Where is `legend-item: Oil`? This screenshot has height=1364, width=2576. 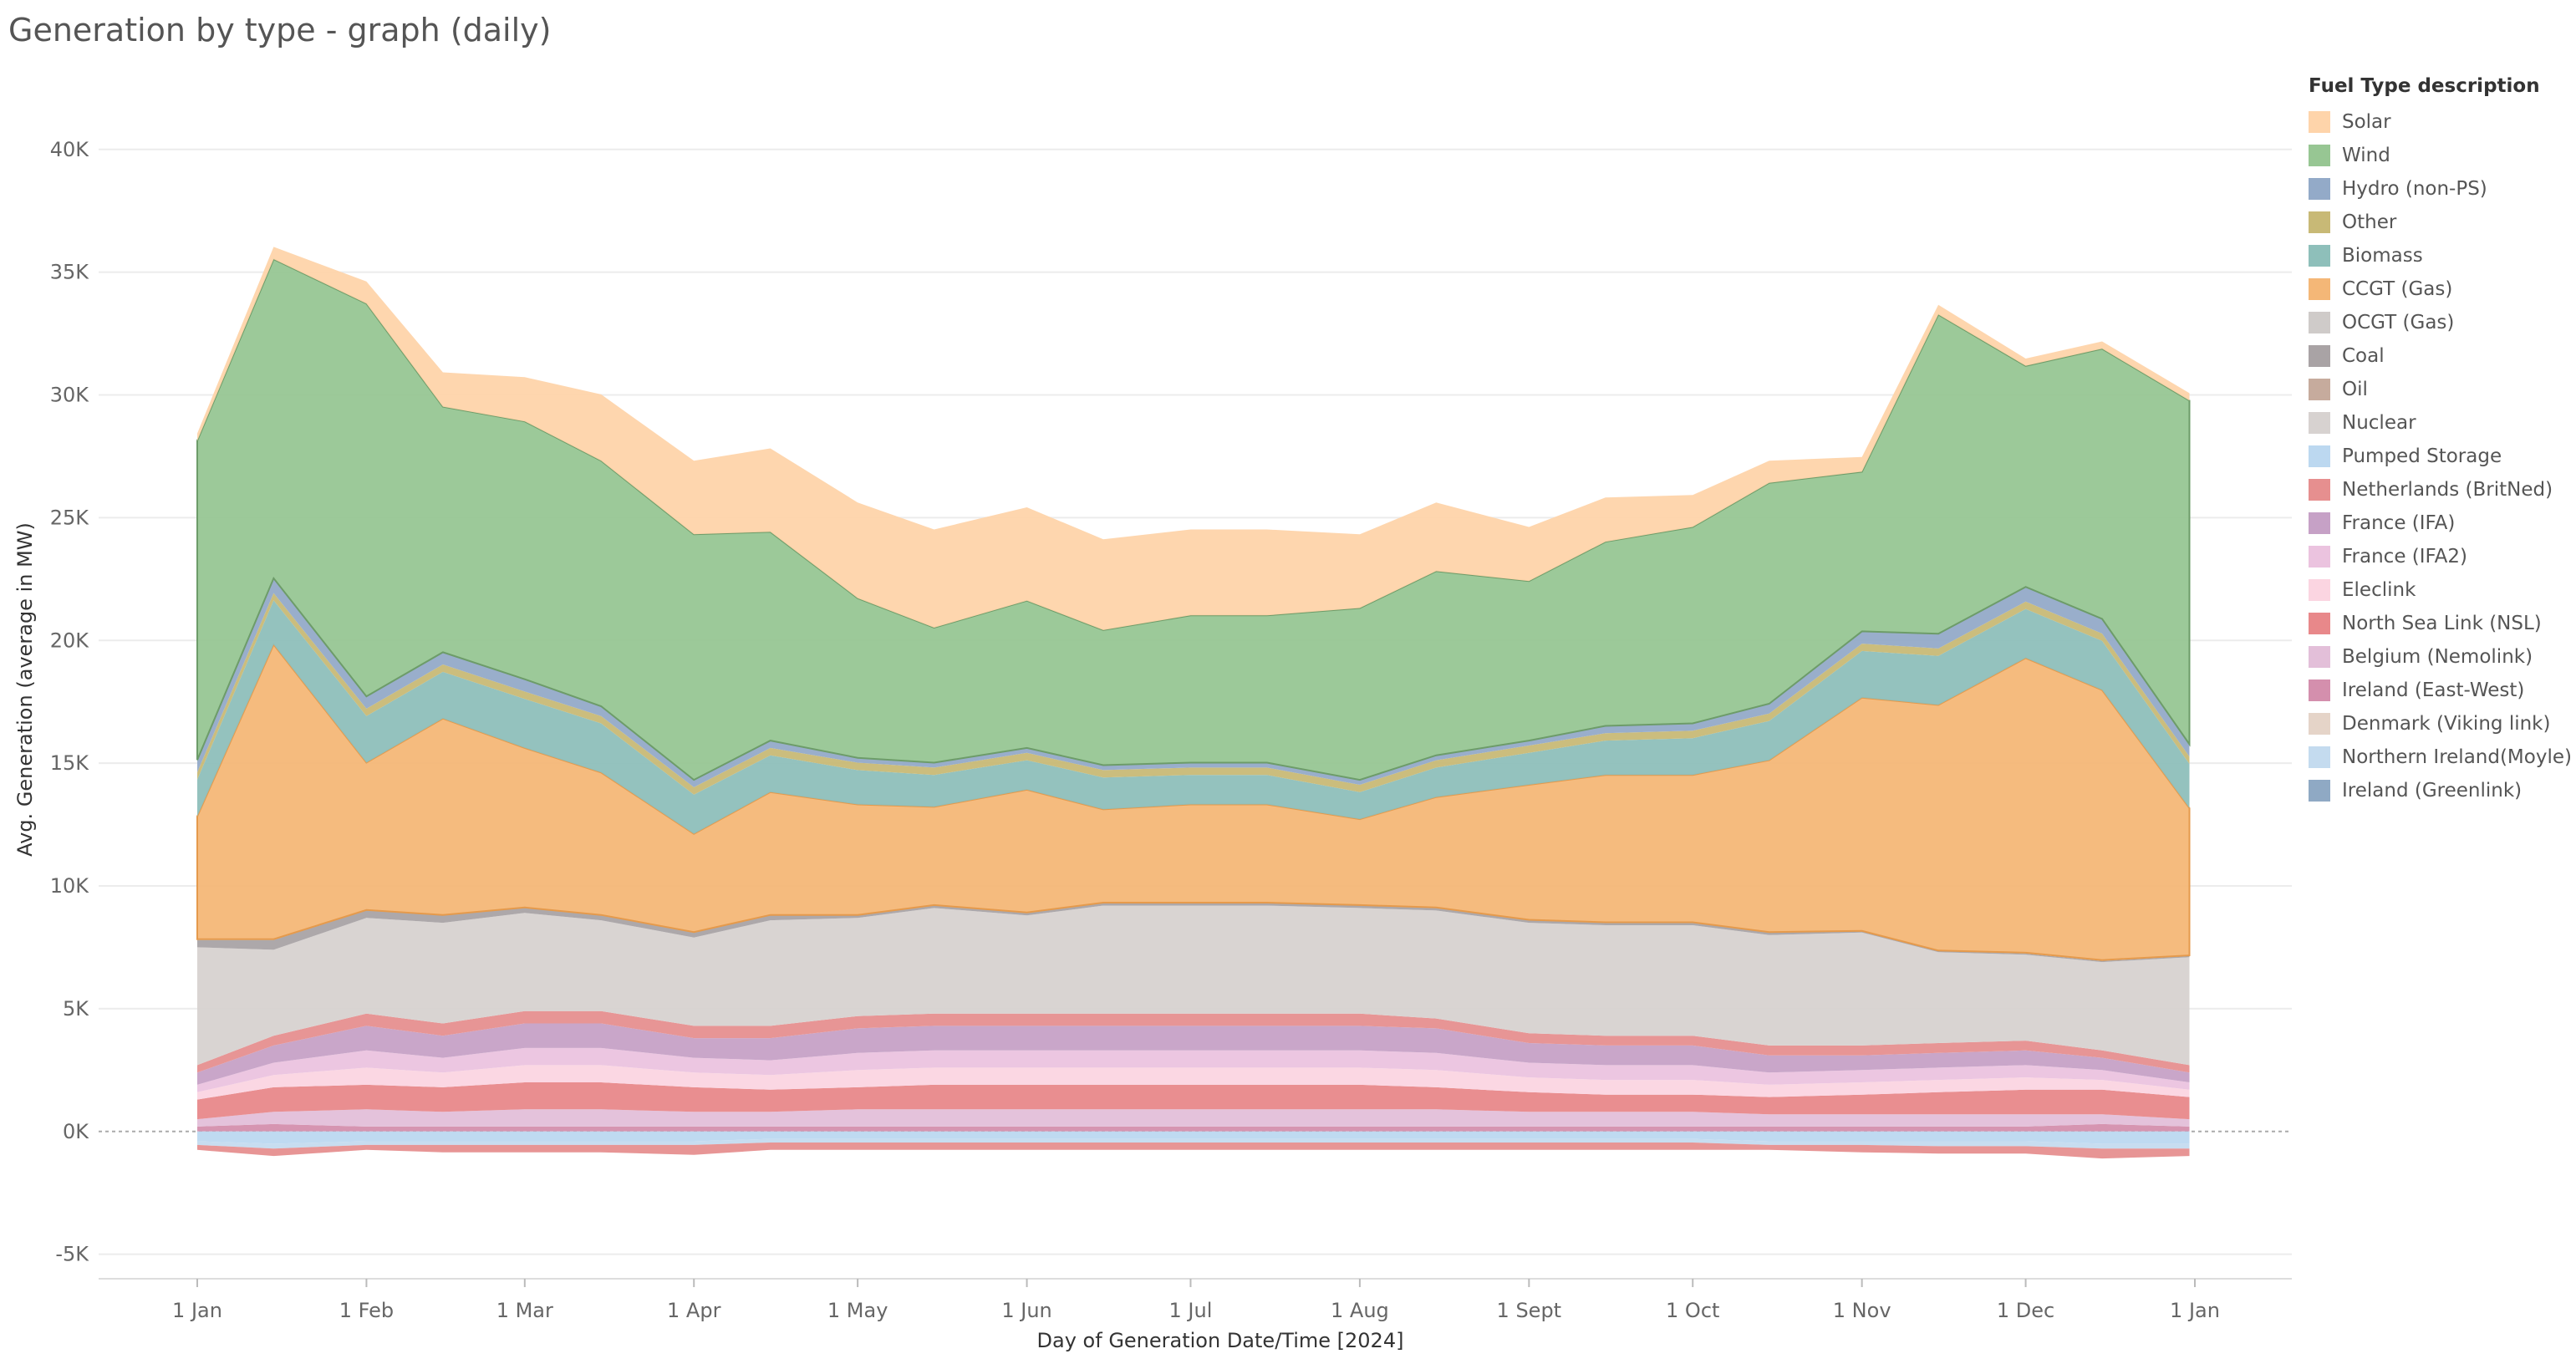
legend-item: Oil is located at coordinates (2438, 390).